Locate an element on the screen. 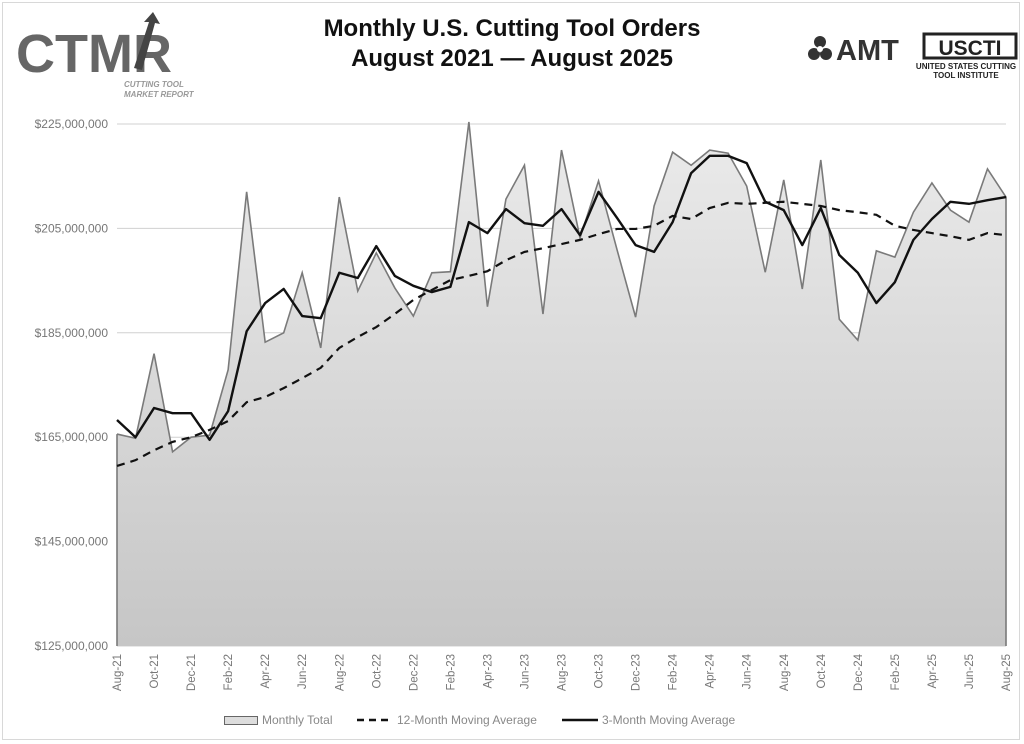  amt-trefoil-icon is located at coordinates (820, 48).